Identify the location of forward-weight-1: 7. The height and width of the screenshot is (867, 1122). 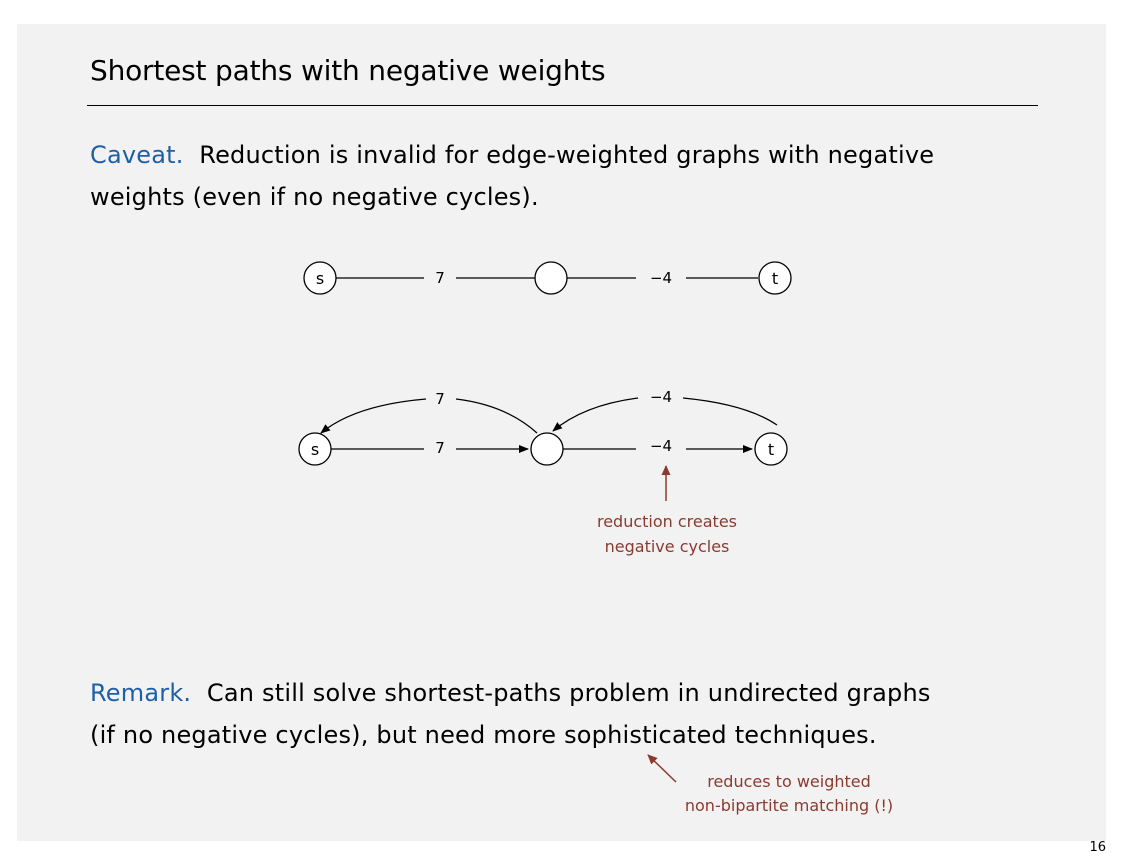
(440, 448).